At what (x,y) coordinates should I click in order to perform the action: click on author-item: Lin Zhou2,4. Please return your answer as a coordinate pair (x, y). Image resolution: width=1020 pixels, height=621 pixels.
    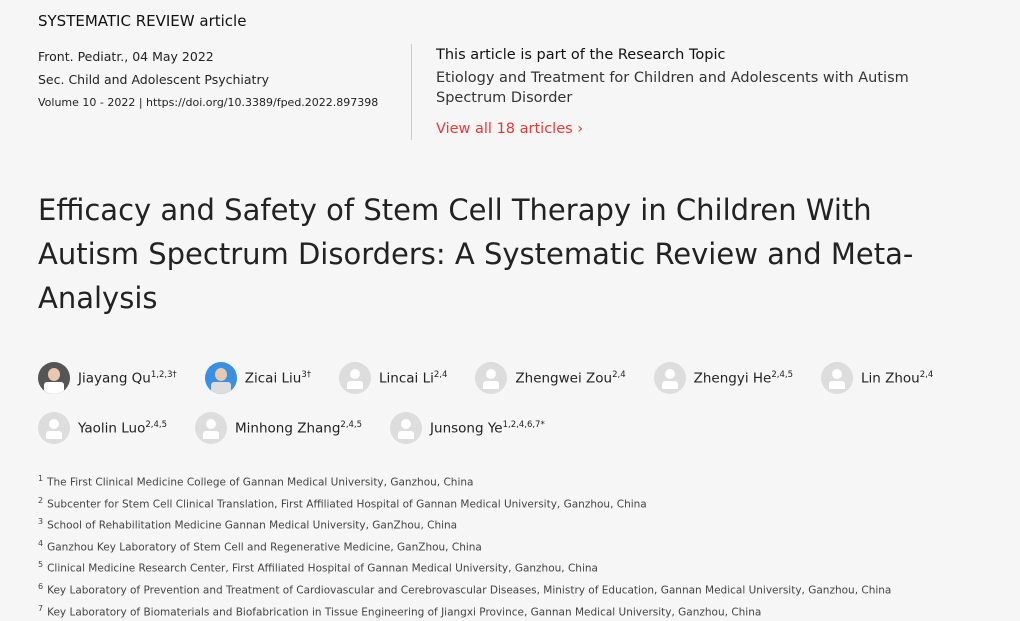
    Looking at the image, I should click on (877, 378).